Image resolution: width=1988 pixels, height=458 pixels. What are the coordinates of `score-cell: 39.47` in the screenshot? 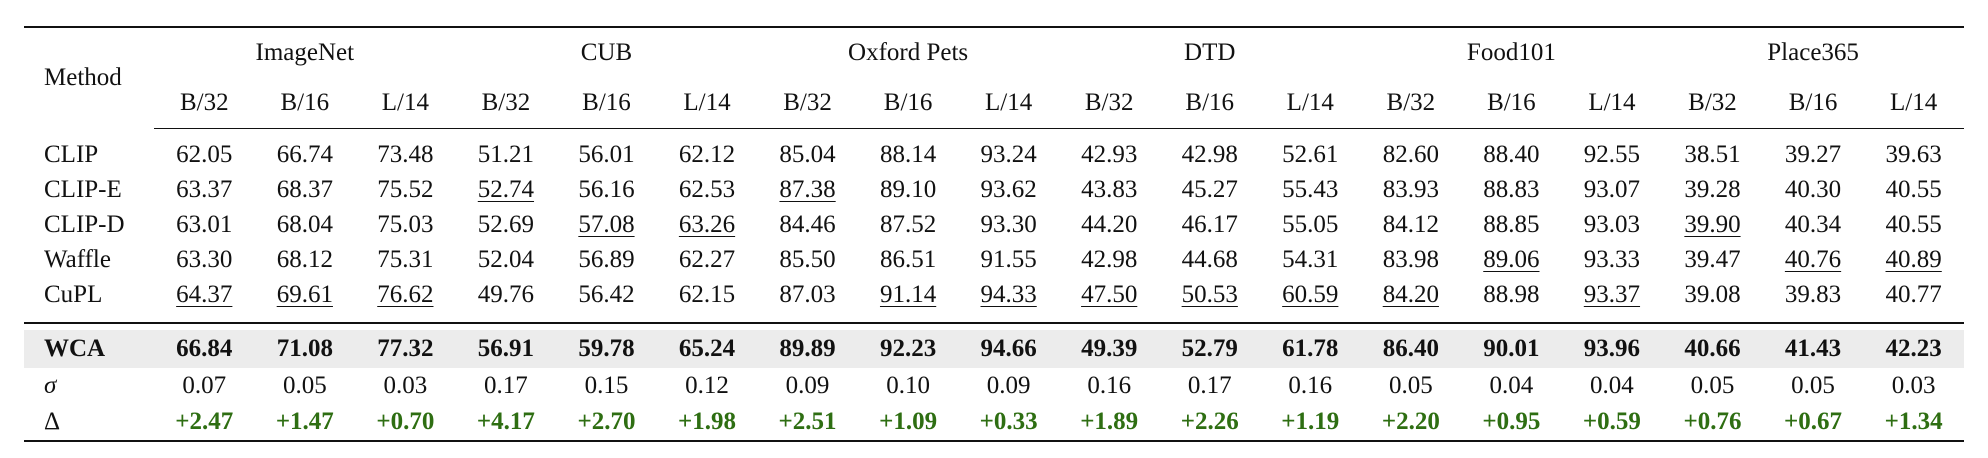 It's located at (1712, 259).